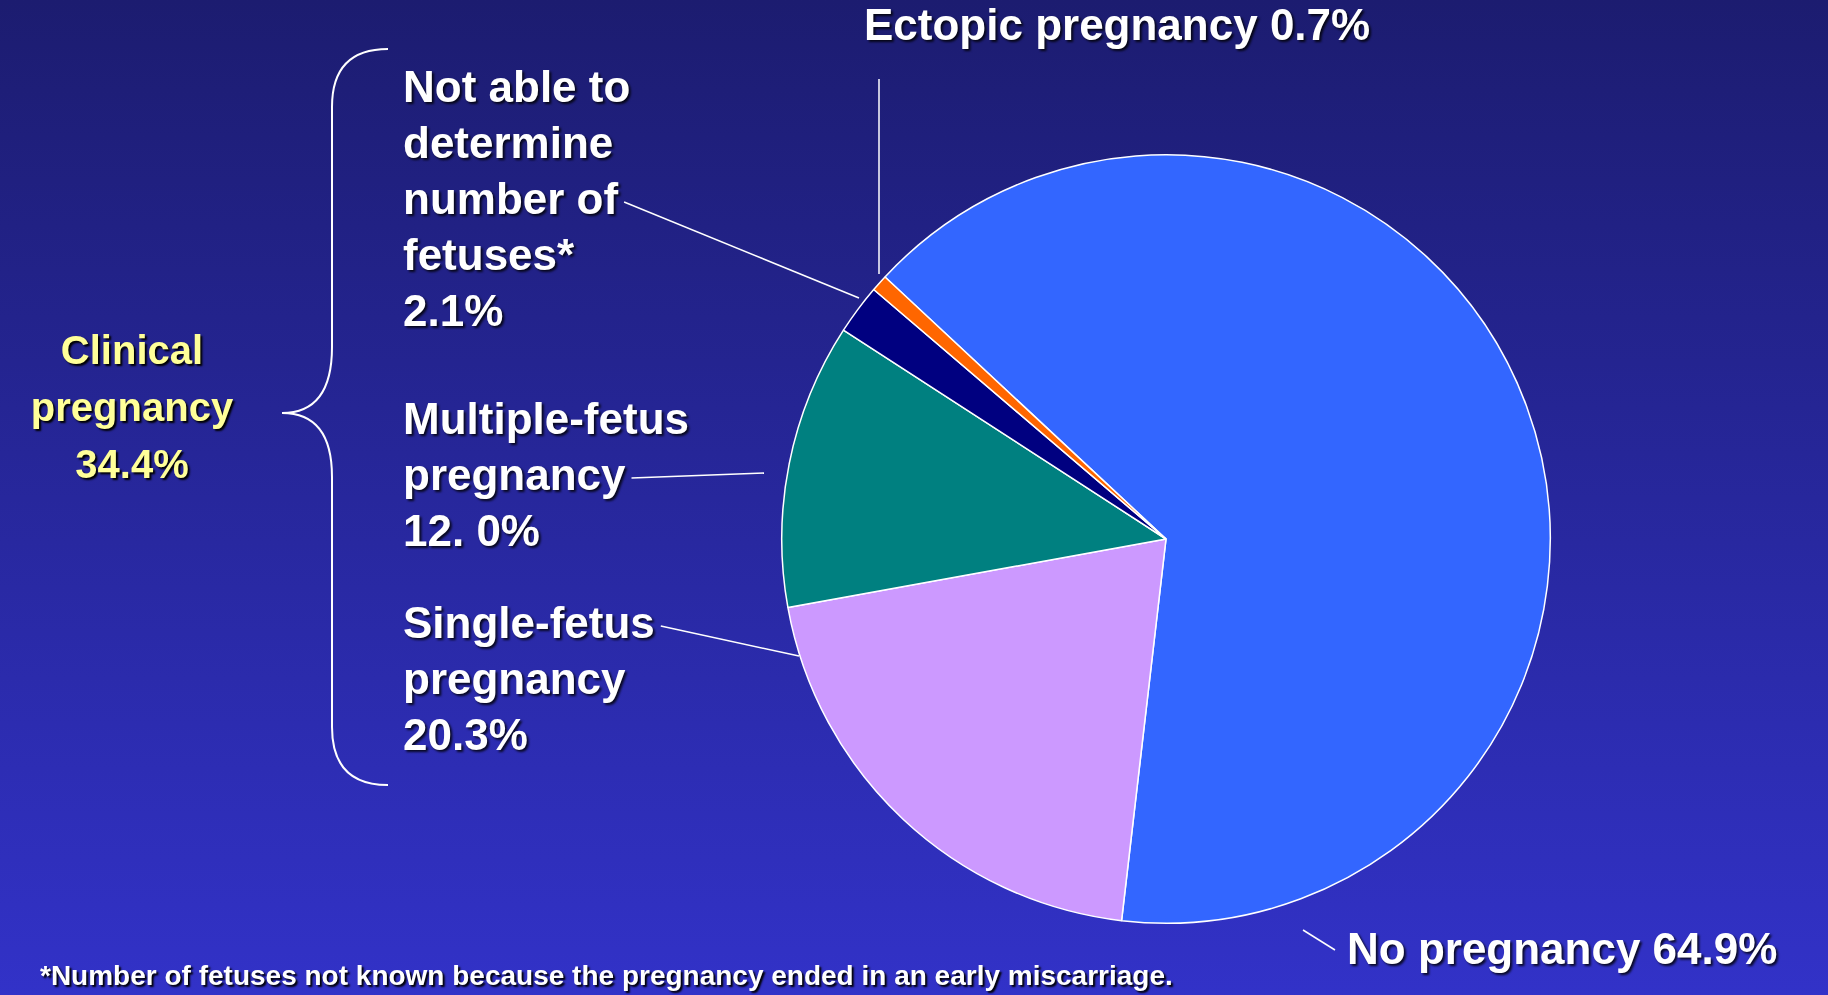 The image size is (1828, 995). What do you see at coordinates (465, 735) in the screenshot?
I see `data-label: 20.3%` at bounding box center [465, 735].